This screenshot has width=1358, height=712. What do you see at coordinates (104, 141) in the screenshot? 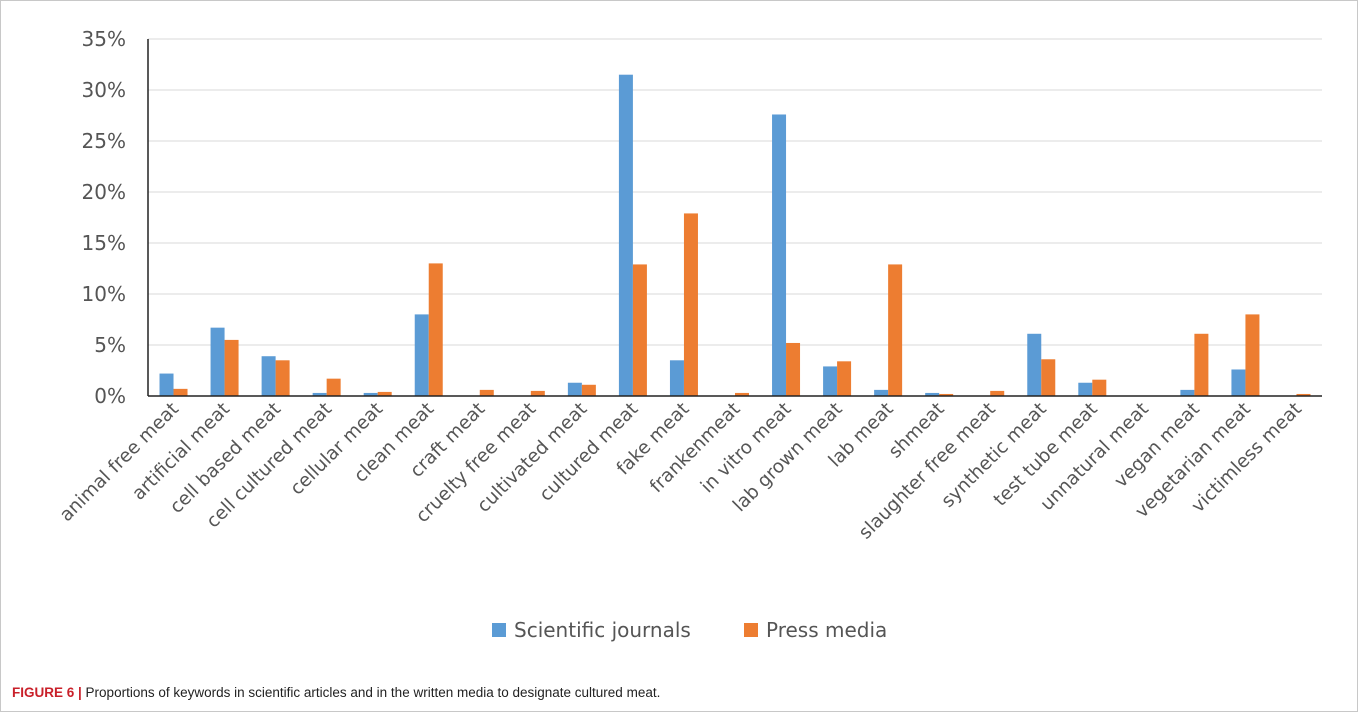
I see `y-tick-label: 25%` at bounding box center [104, 141].